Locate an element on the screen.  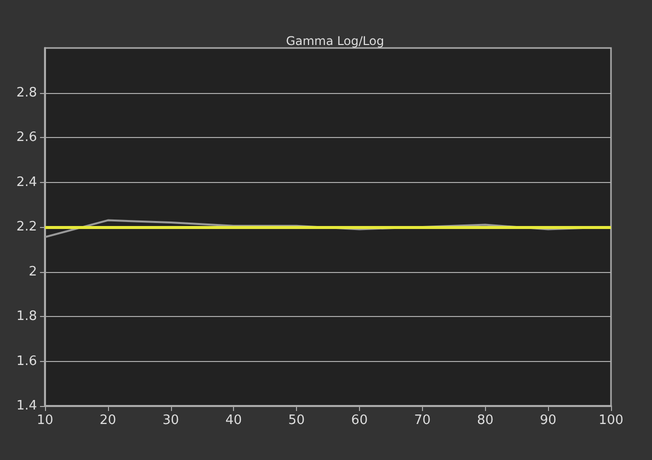
y-tick-label: 2.4 is located at coordinates (26, 182).